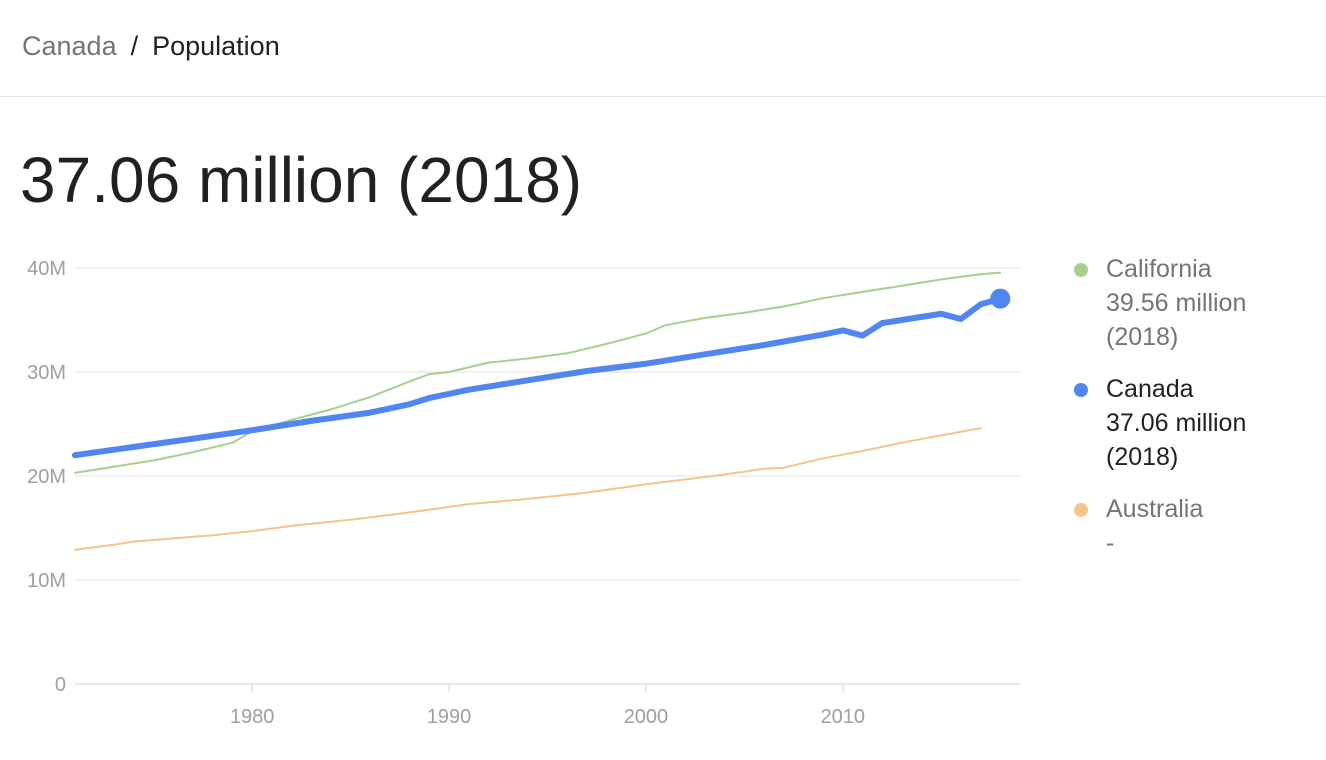 Image resolution: width=1326 pixels, height=760 pixels. I want to click on breadcrumb-link-canada: Canada, so click(69, 46).